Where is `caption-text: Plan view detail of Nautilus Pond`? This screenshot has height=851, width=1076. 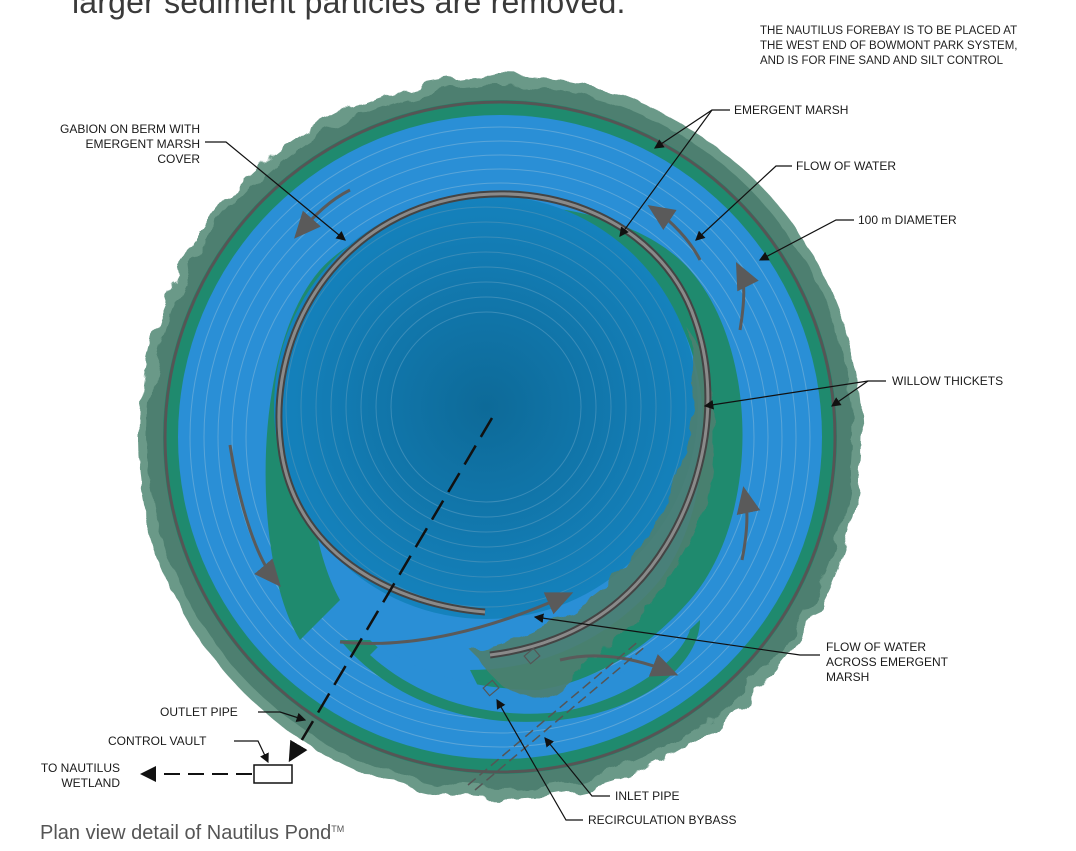 caption-text: Plan view detail of Nautilus Pond is located at coordinates (186, 833).